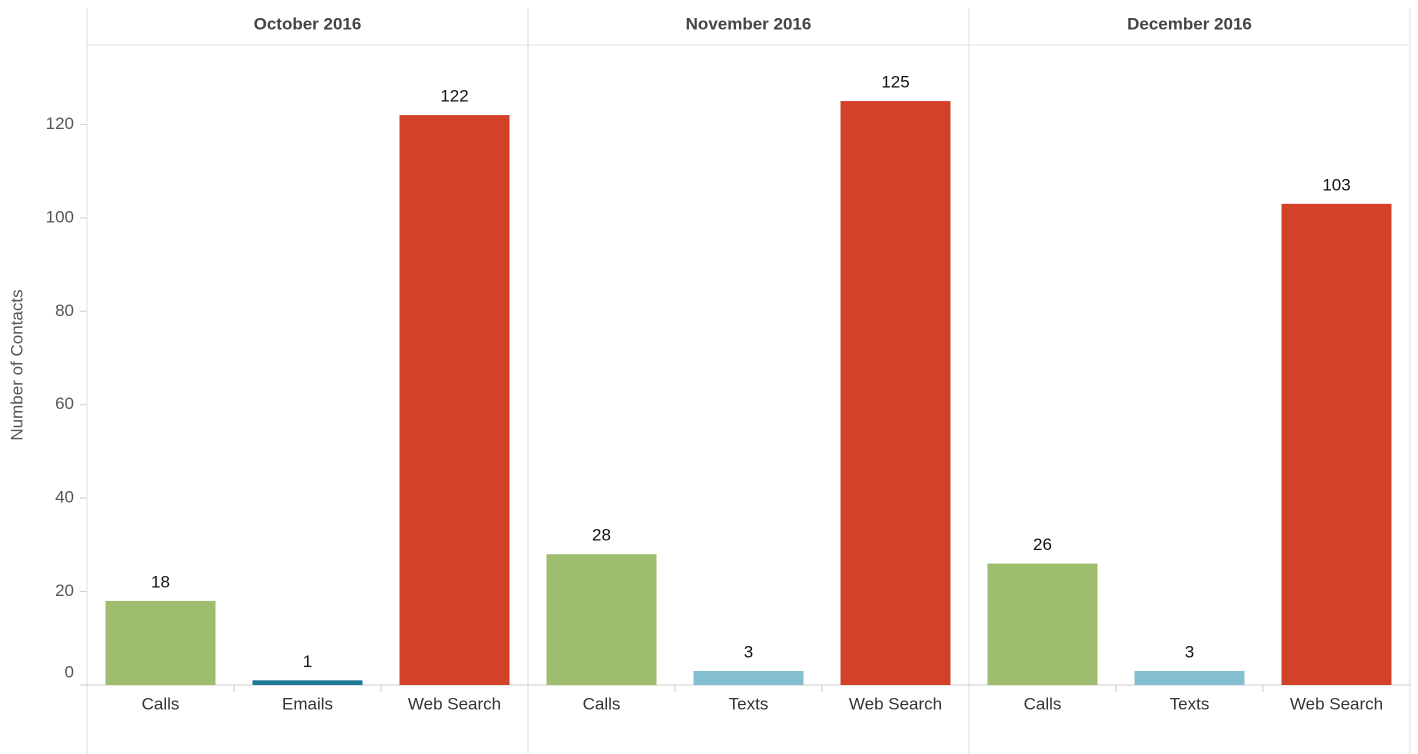 This screenshot has height=754, width=1418. What do you see at coordinates (16, 364) in the screenshot?
I see `y-axis-label: Number of Contacts` at bounding box center [16, 364].